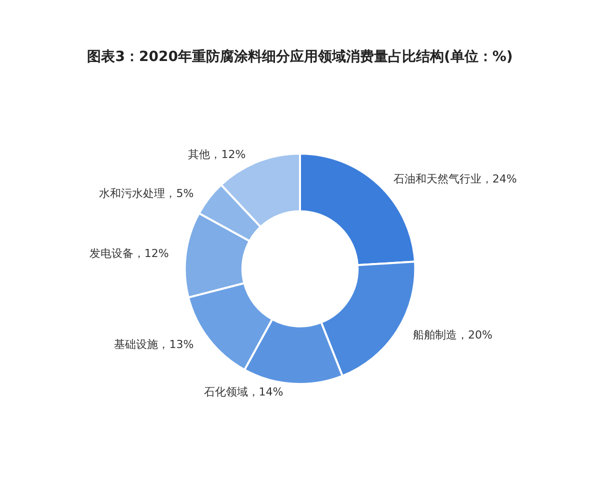 The height and width of the screenshot is (480, 600). Describe the element at coordinates (146, 193) in the screenshot. I see `slice-label: 水和污水处理，5%` at that location.